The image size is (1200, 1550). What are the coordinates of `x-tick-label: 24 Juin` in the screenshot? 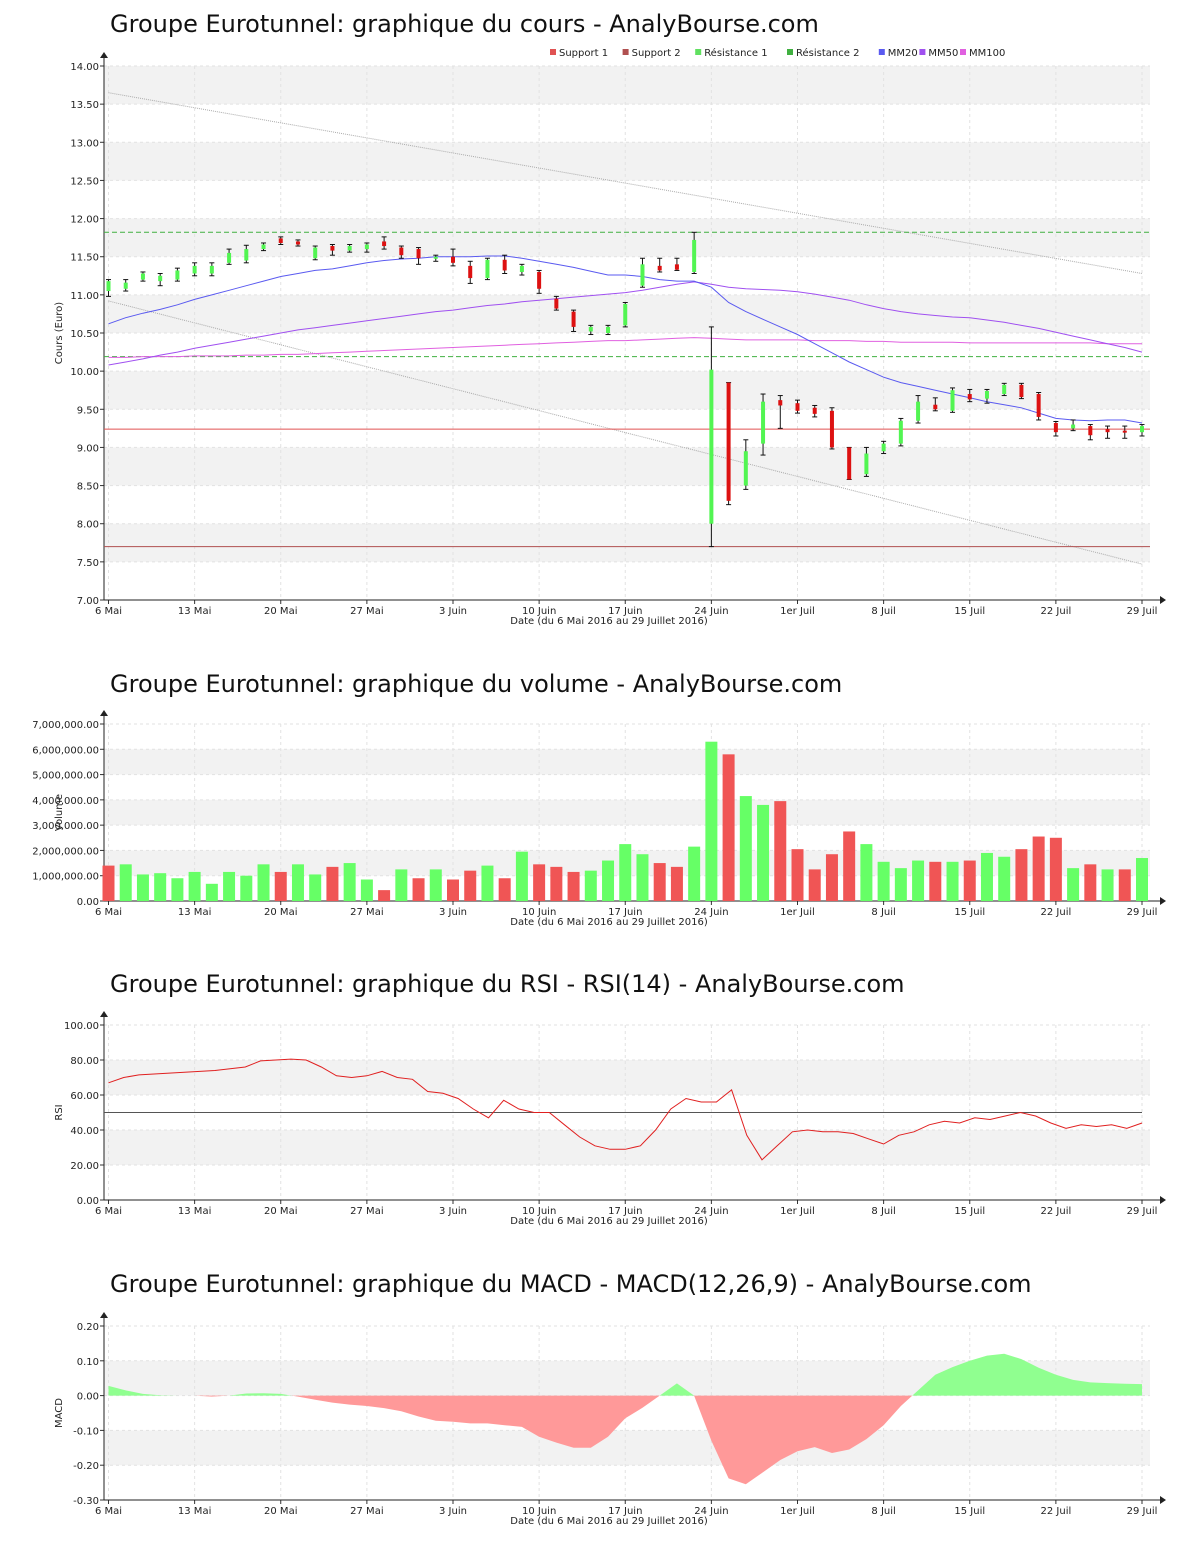 It's located at (711, 912).